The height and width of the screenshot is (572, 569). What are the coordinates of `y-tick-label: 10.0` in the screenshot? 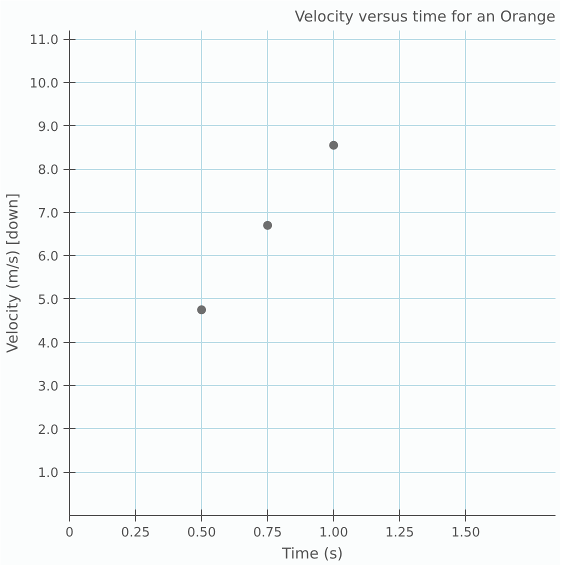 It's located at (44, 84).